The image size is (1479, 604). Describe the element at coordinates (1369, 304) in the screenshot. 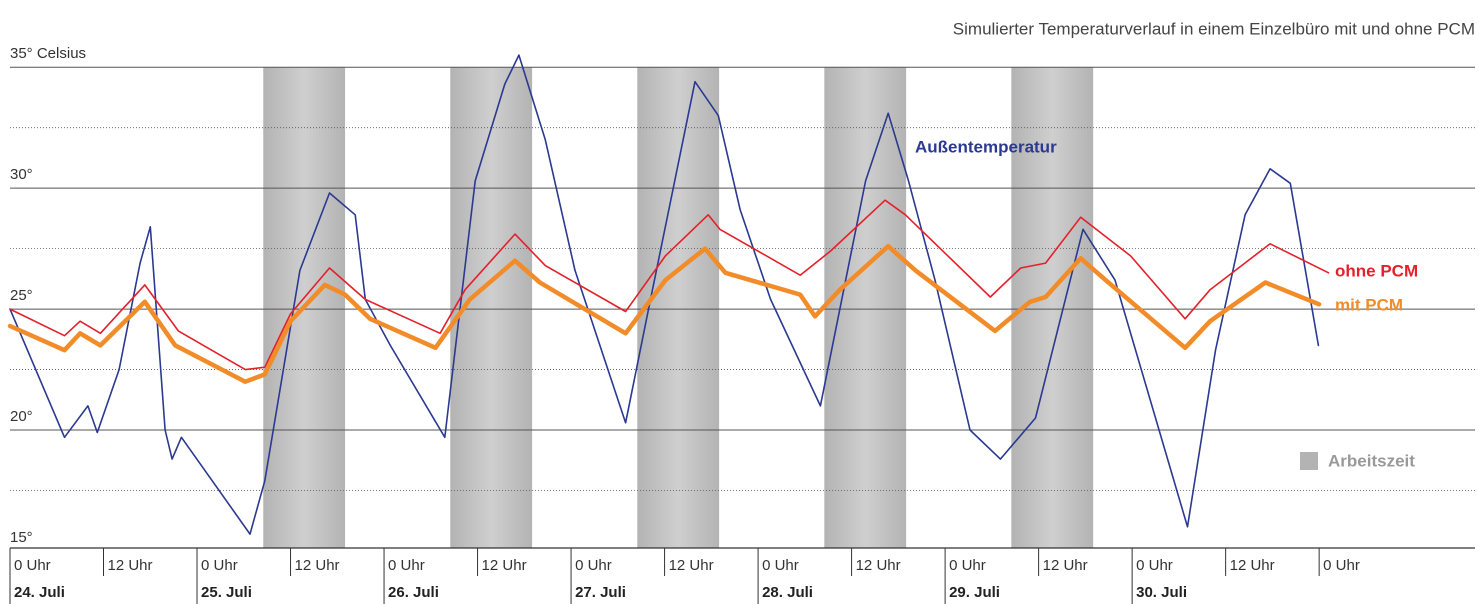

I see `series-label: mit PCM` at that location.